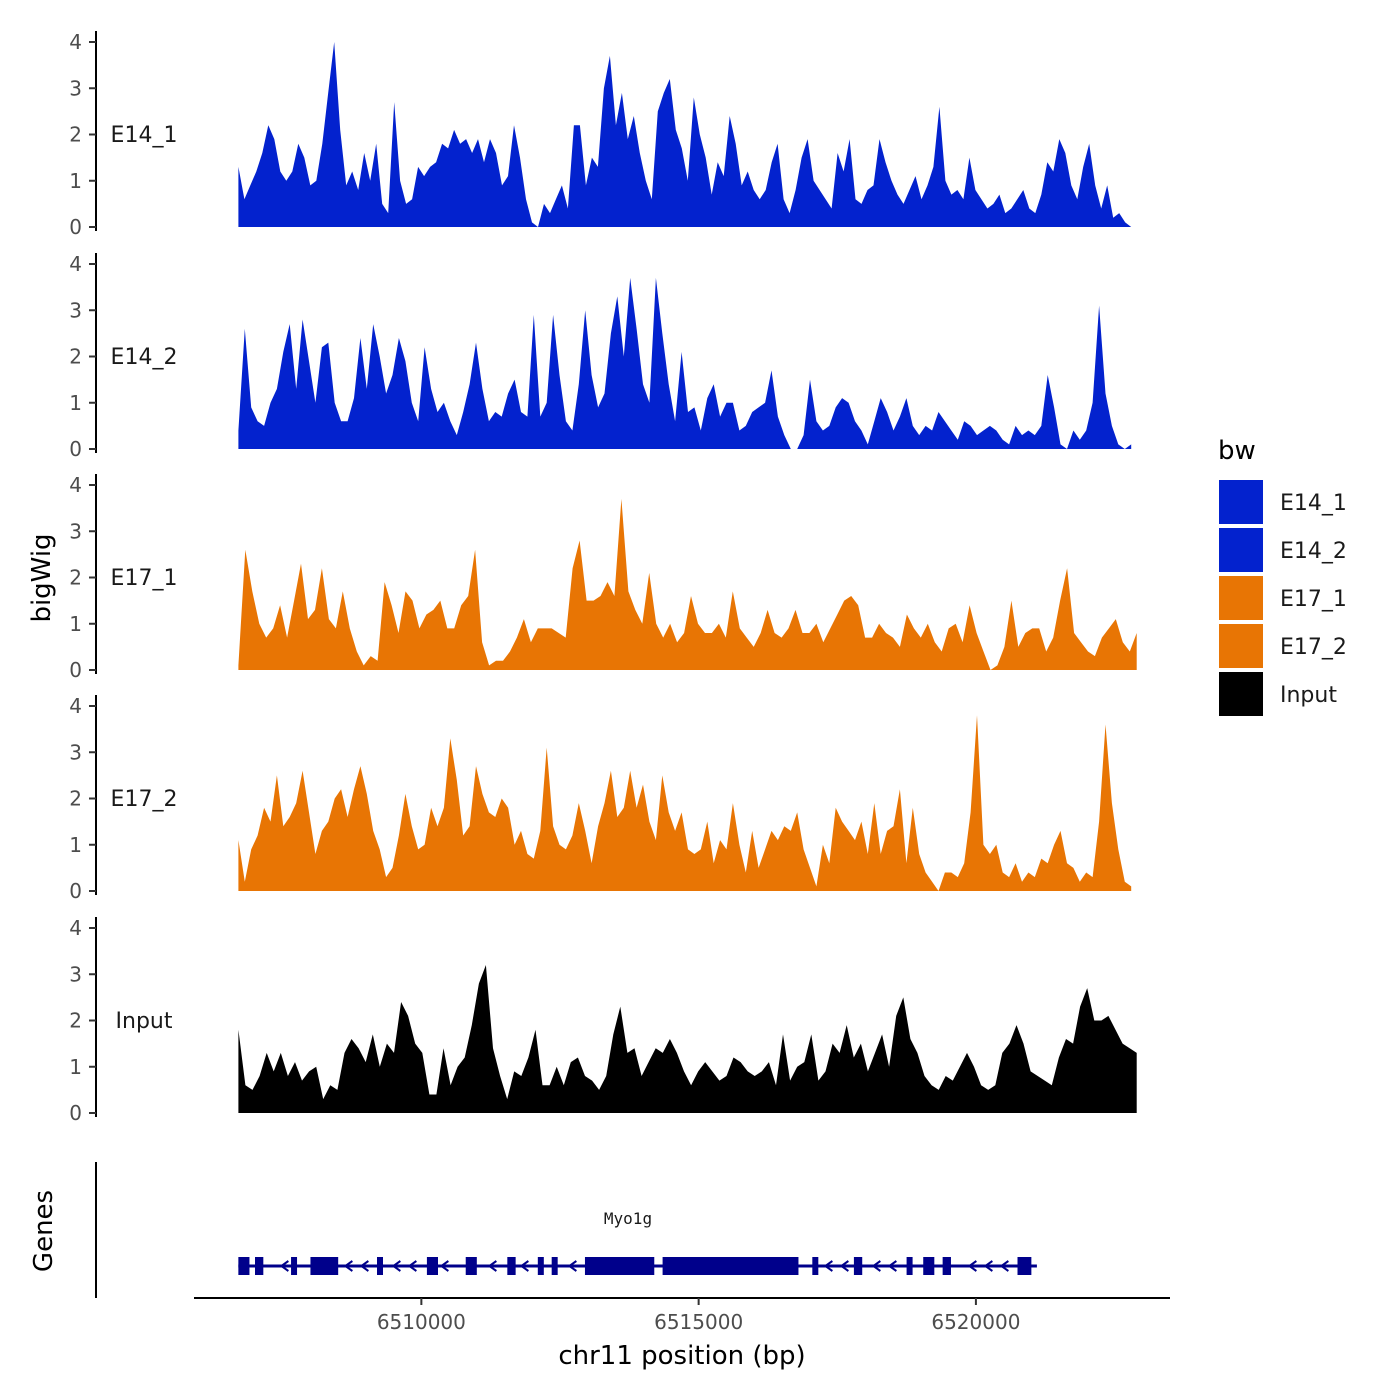 This screenshot has height=1400, width=1400. I want to click on gene-track-axis-title: Genes, so click(44, 1231).